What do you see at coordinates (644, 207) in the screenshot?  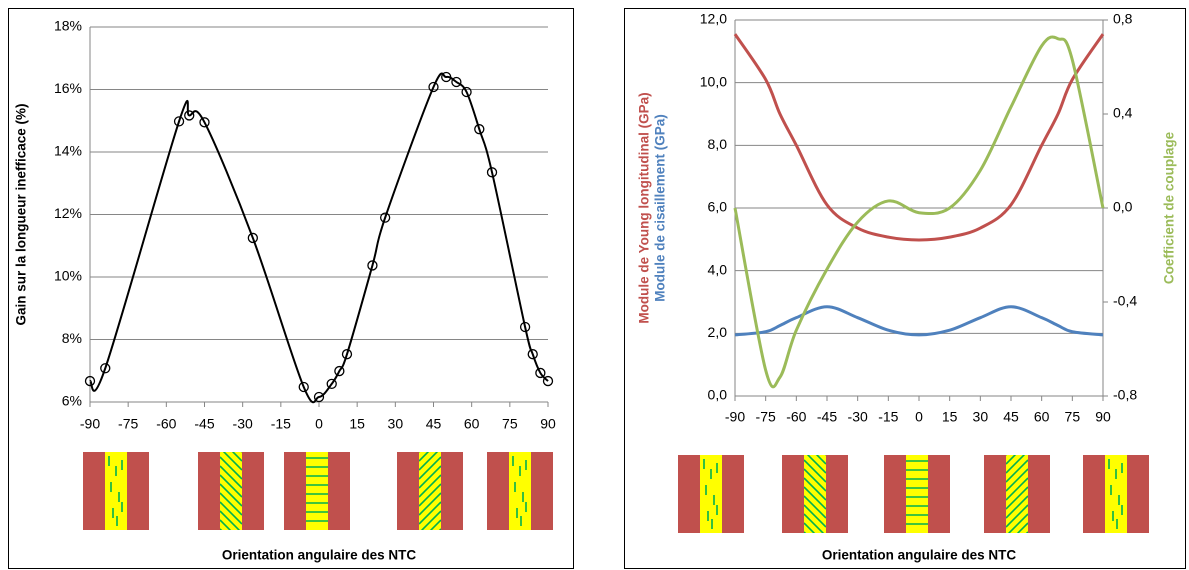 I see `y-axis-label: Module de Young longitudinal (GPa)` at bounding box center [644, 207].